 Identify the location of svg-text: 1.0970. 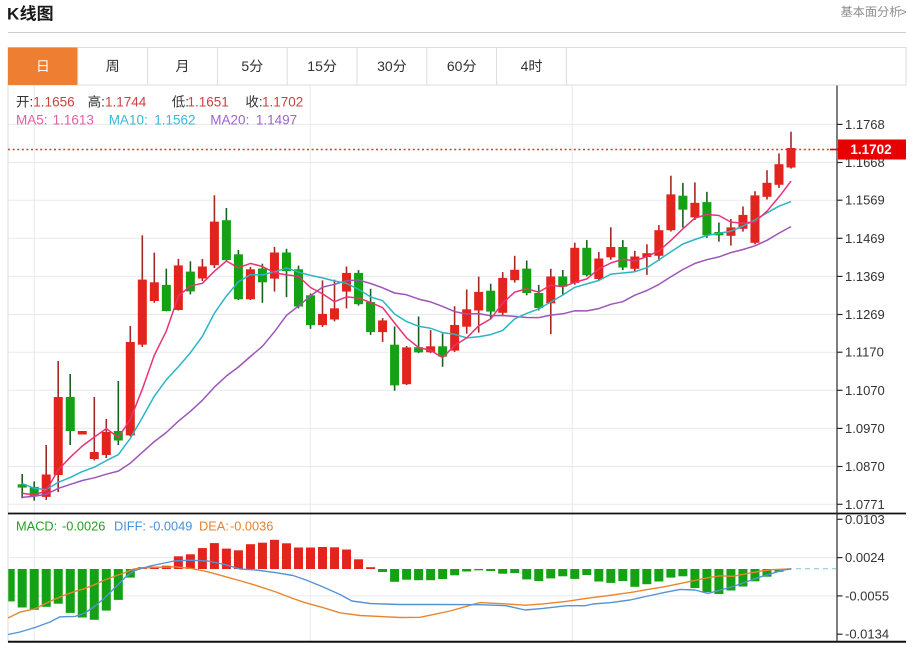
(865, 428).